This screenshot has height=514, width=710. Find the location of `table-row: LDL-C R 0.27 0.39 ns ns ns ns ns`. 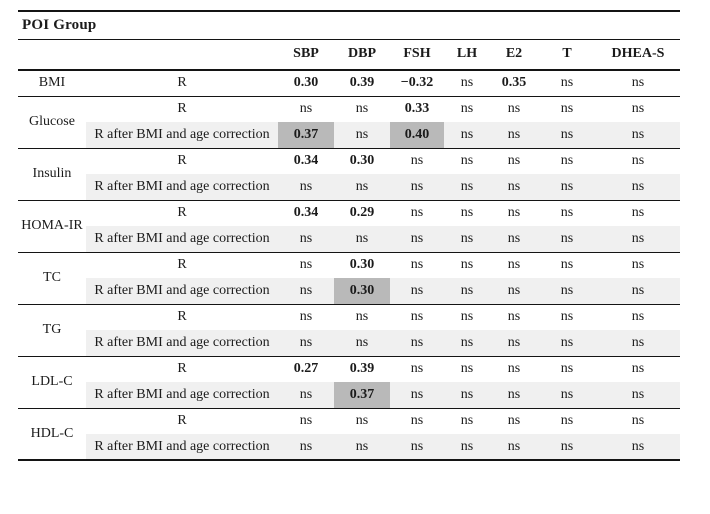

table-row: LDL-C R 0.27 0.39 ns ns ns ns ns is located at coordinates (349, 381).